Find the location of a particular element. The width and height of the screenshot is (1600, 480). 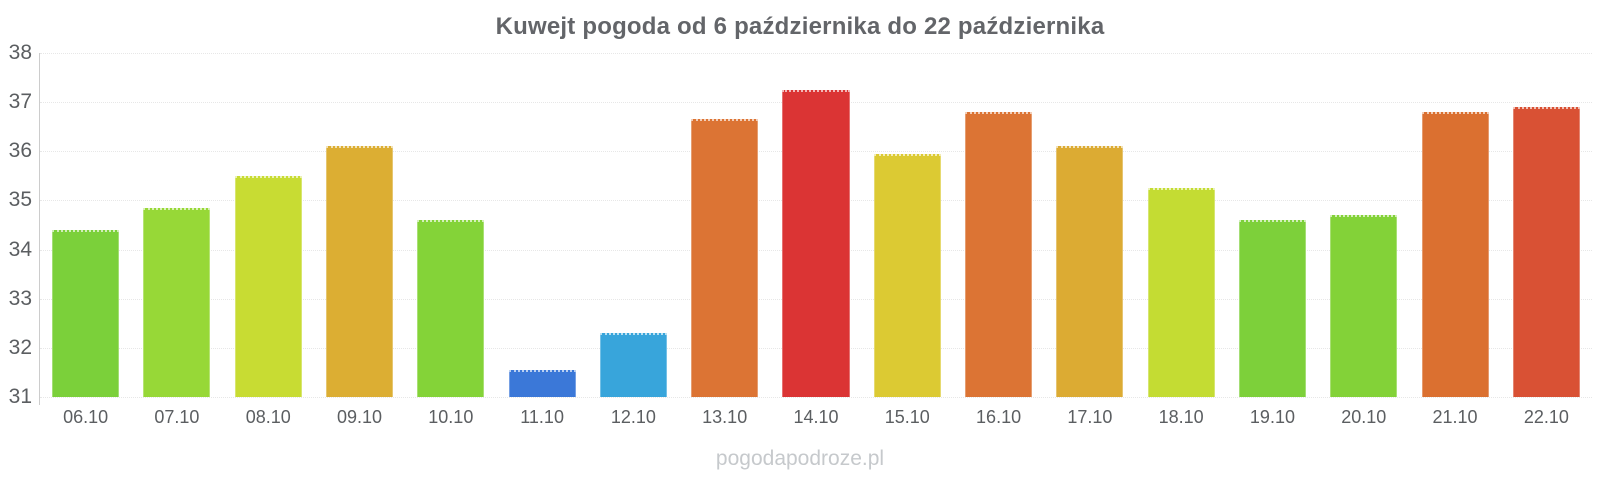

bar-16.10 is located at coordinates (999, 254).